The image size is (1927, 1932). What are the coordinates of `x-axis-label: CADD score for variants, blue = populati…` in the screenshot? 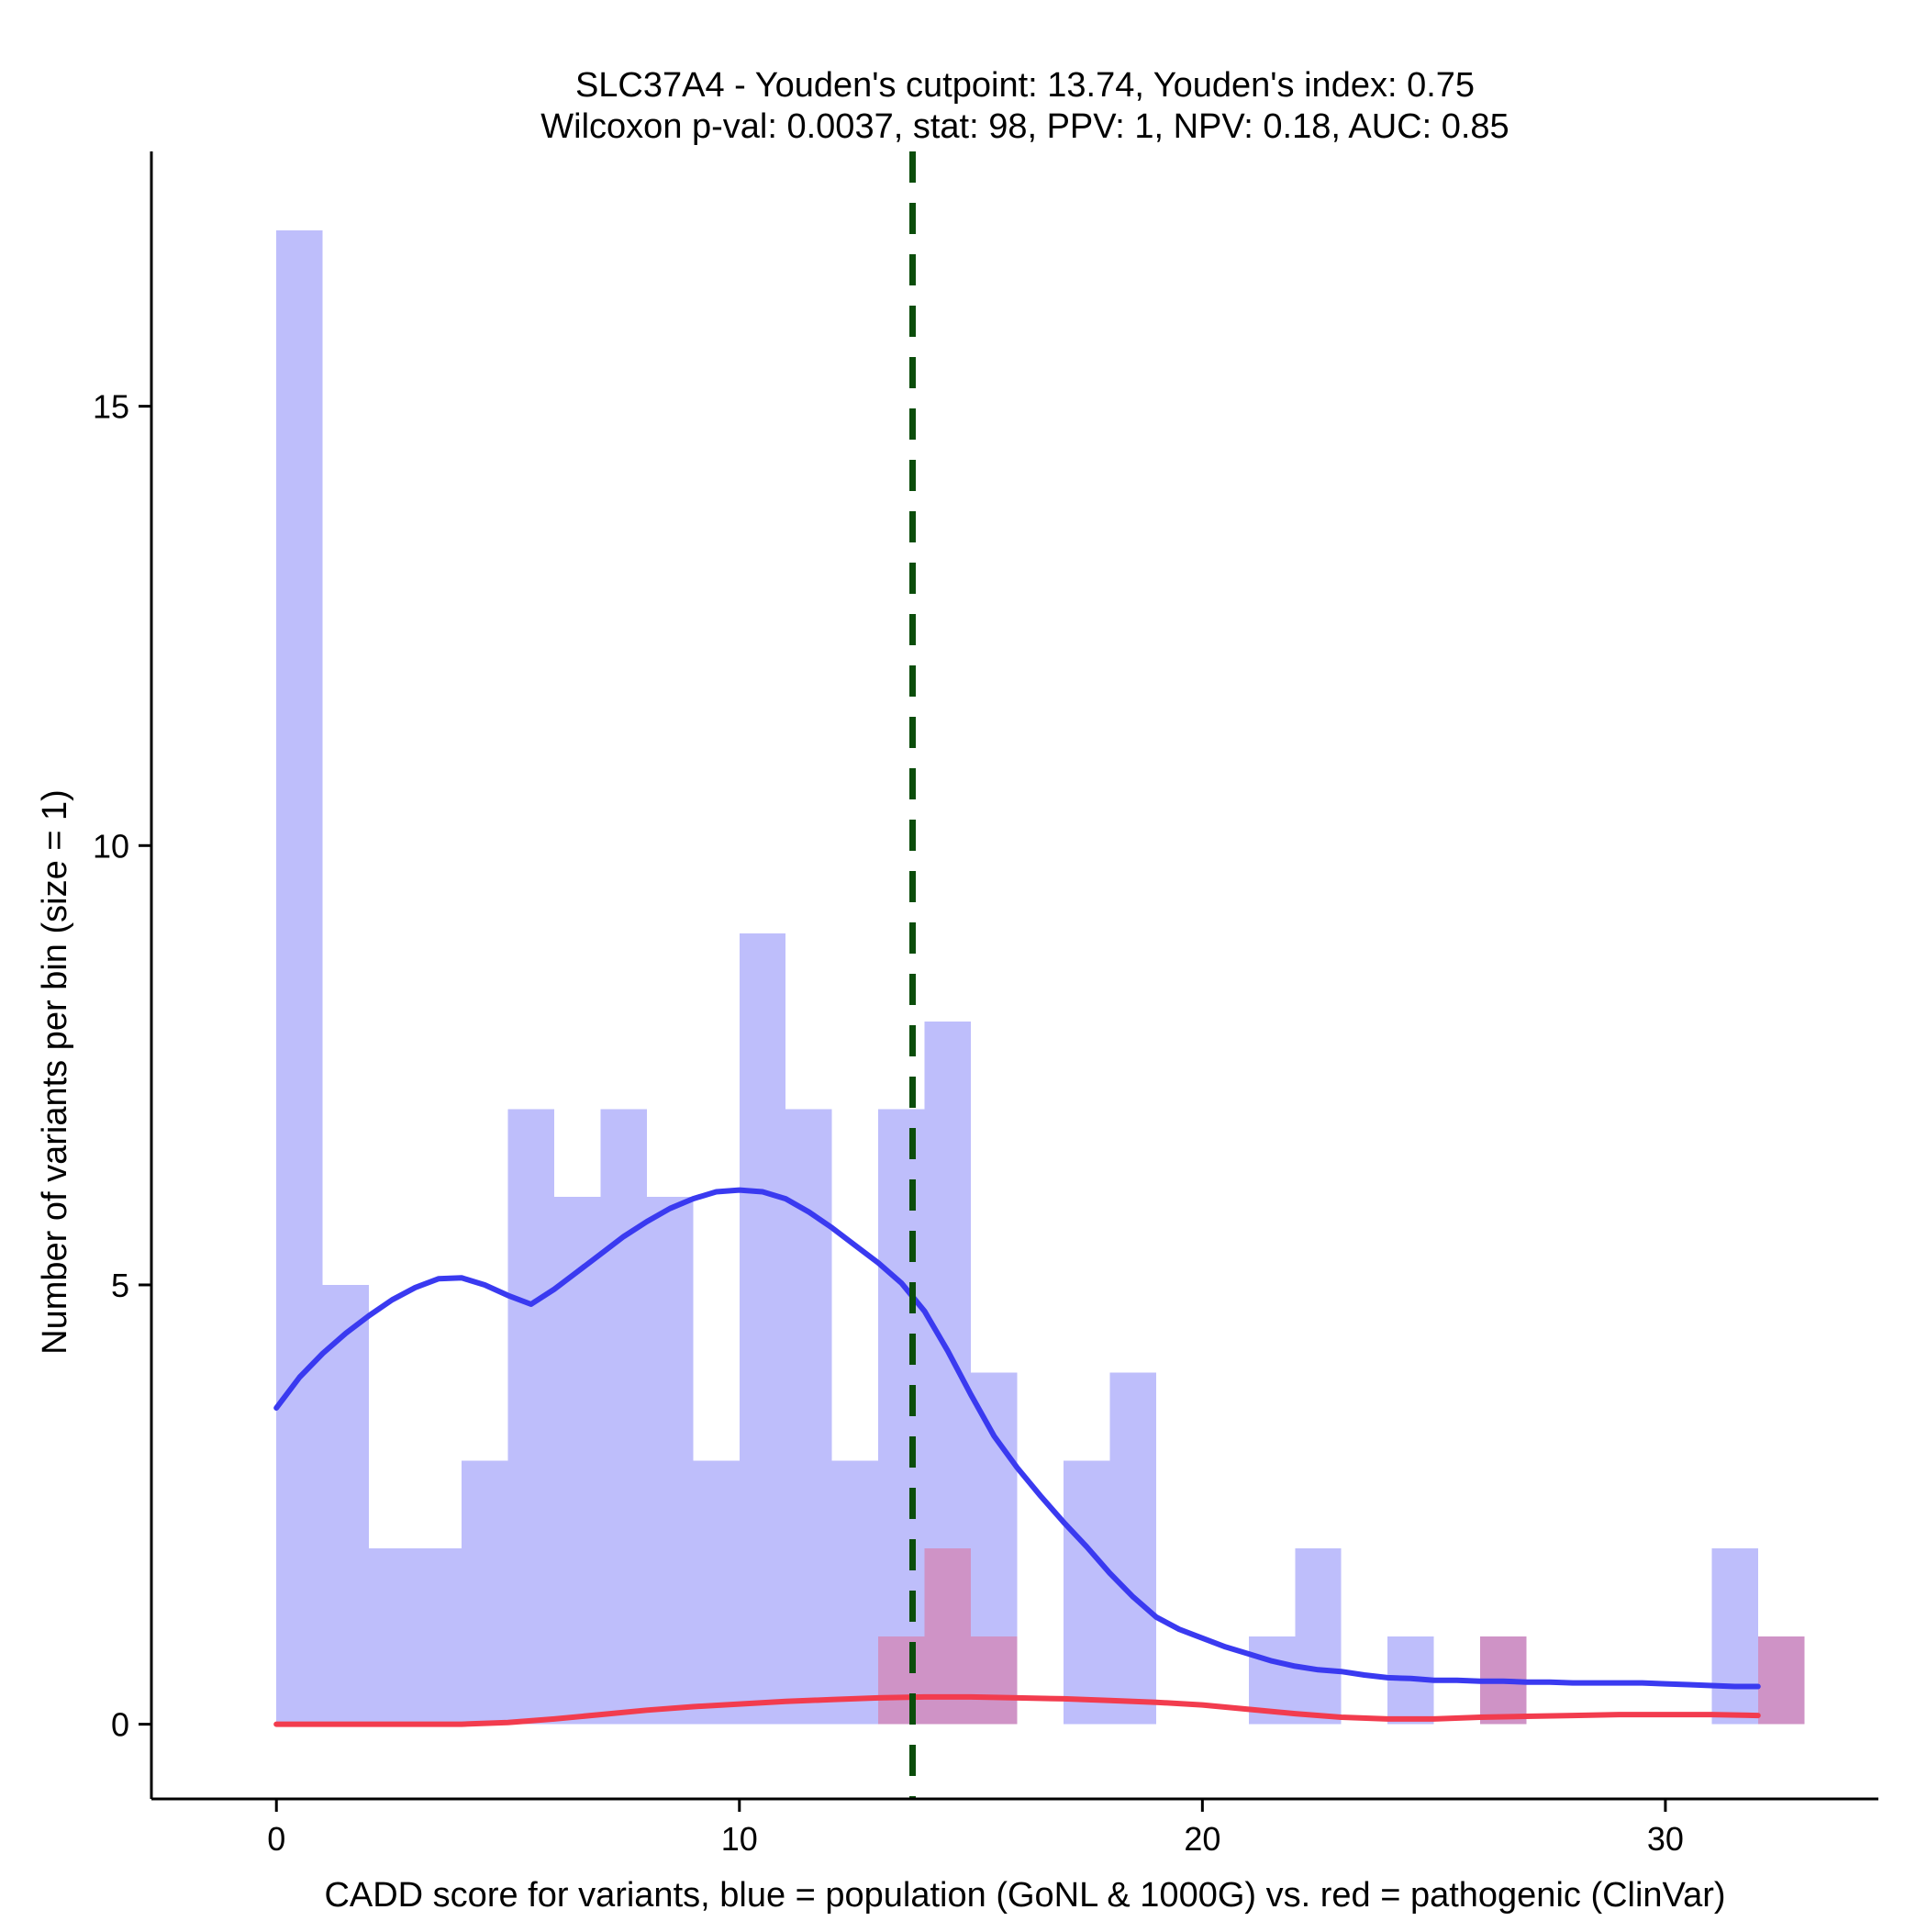 It's located at (1024, 1895).